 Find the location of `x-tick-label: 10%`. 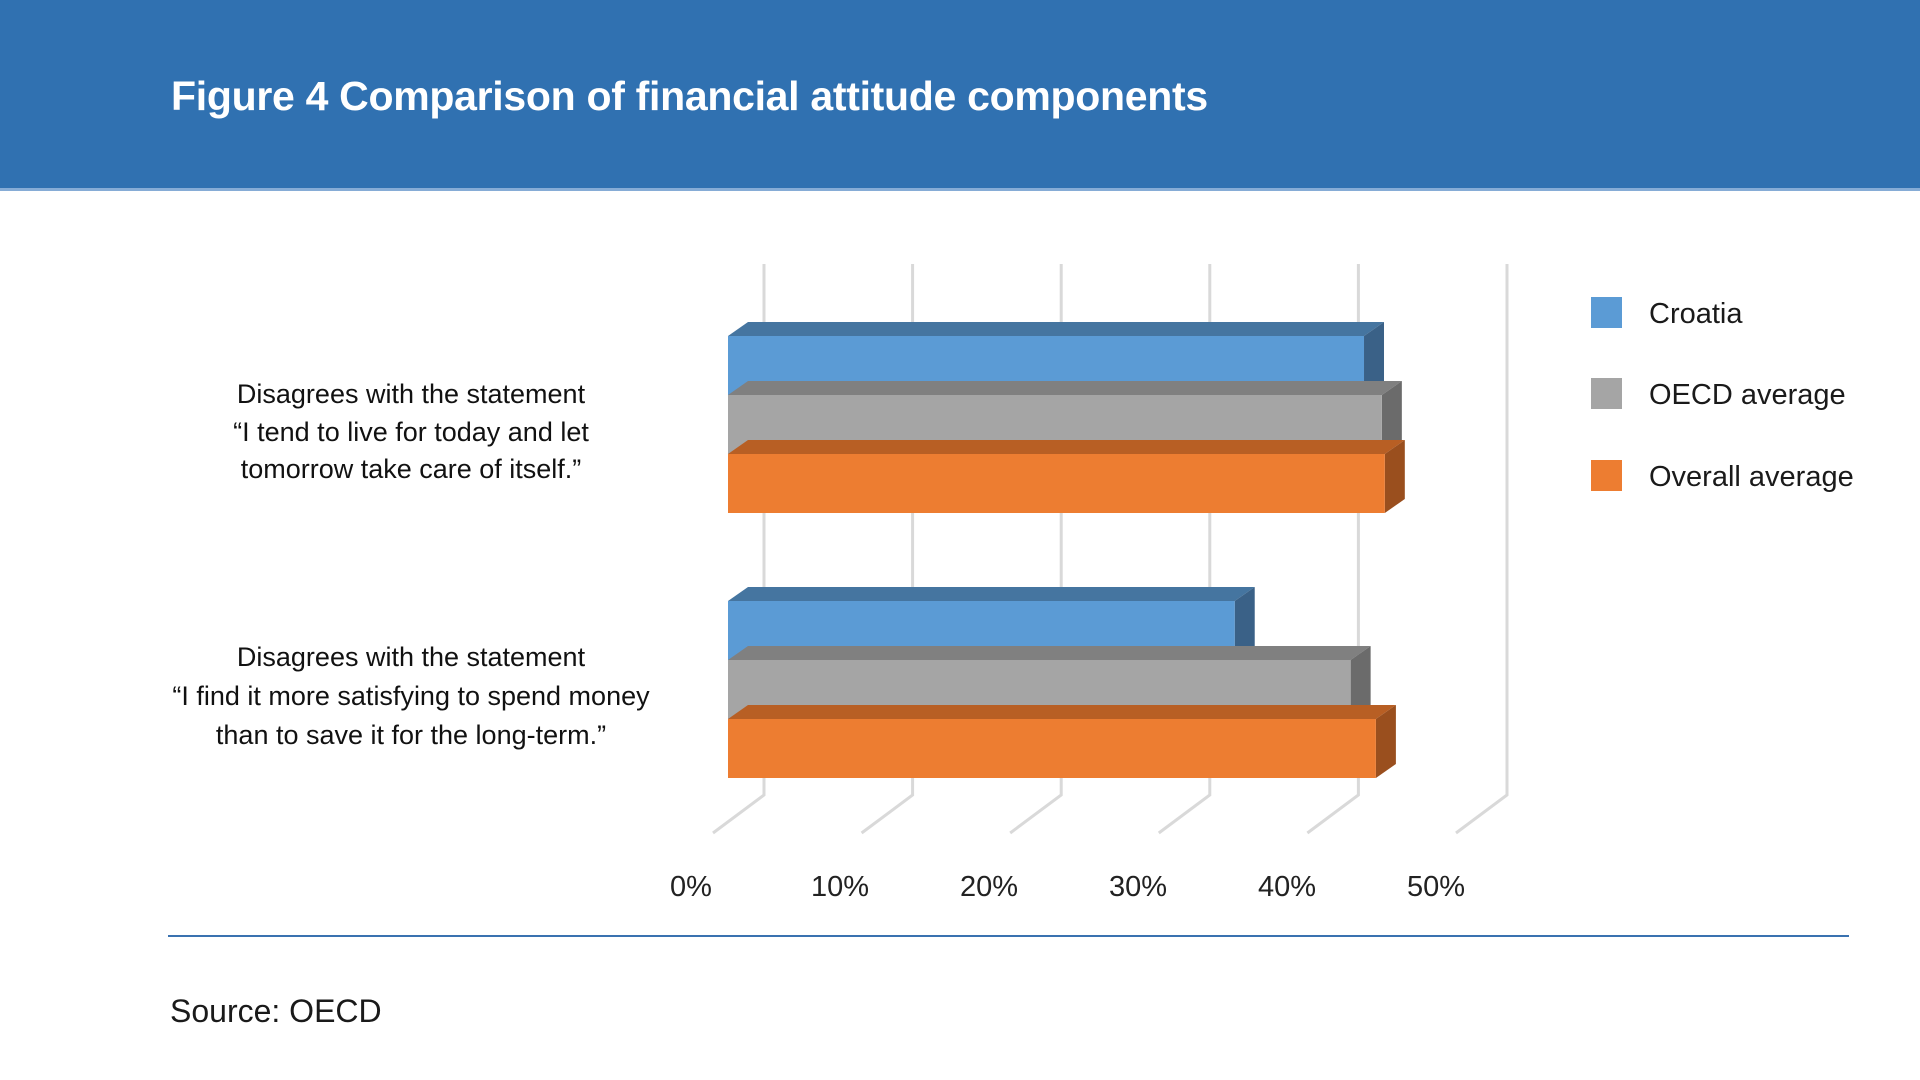

x-tick-label: 10% is located at coordinates (840, 887).